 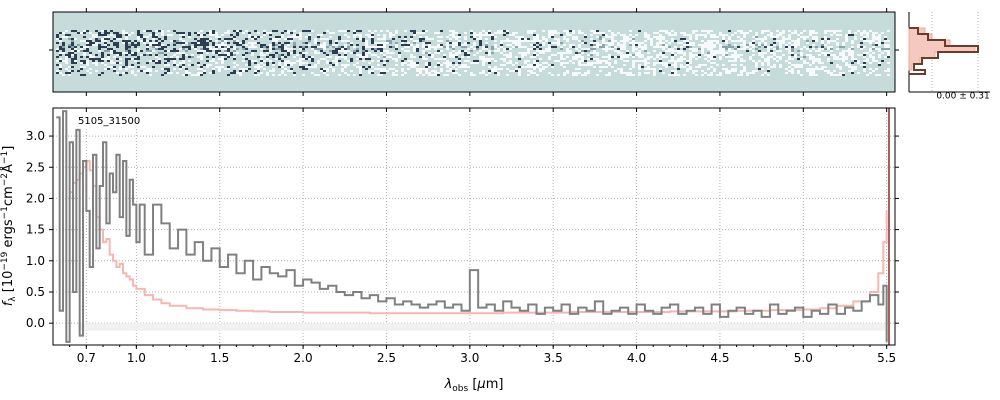 What do you see at coordinates (636, 358) in the screenshot?
I see `x-tick-label: 4.0` at bounding box center [636, 358].